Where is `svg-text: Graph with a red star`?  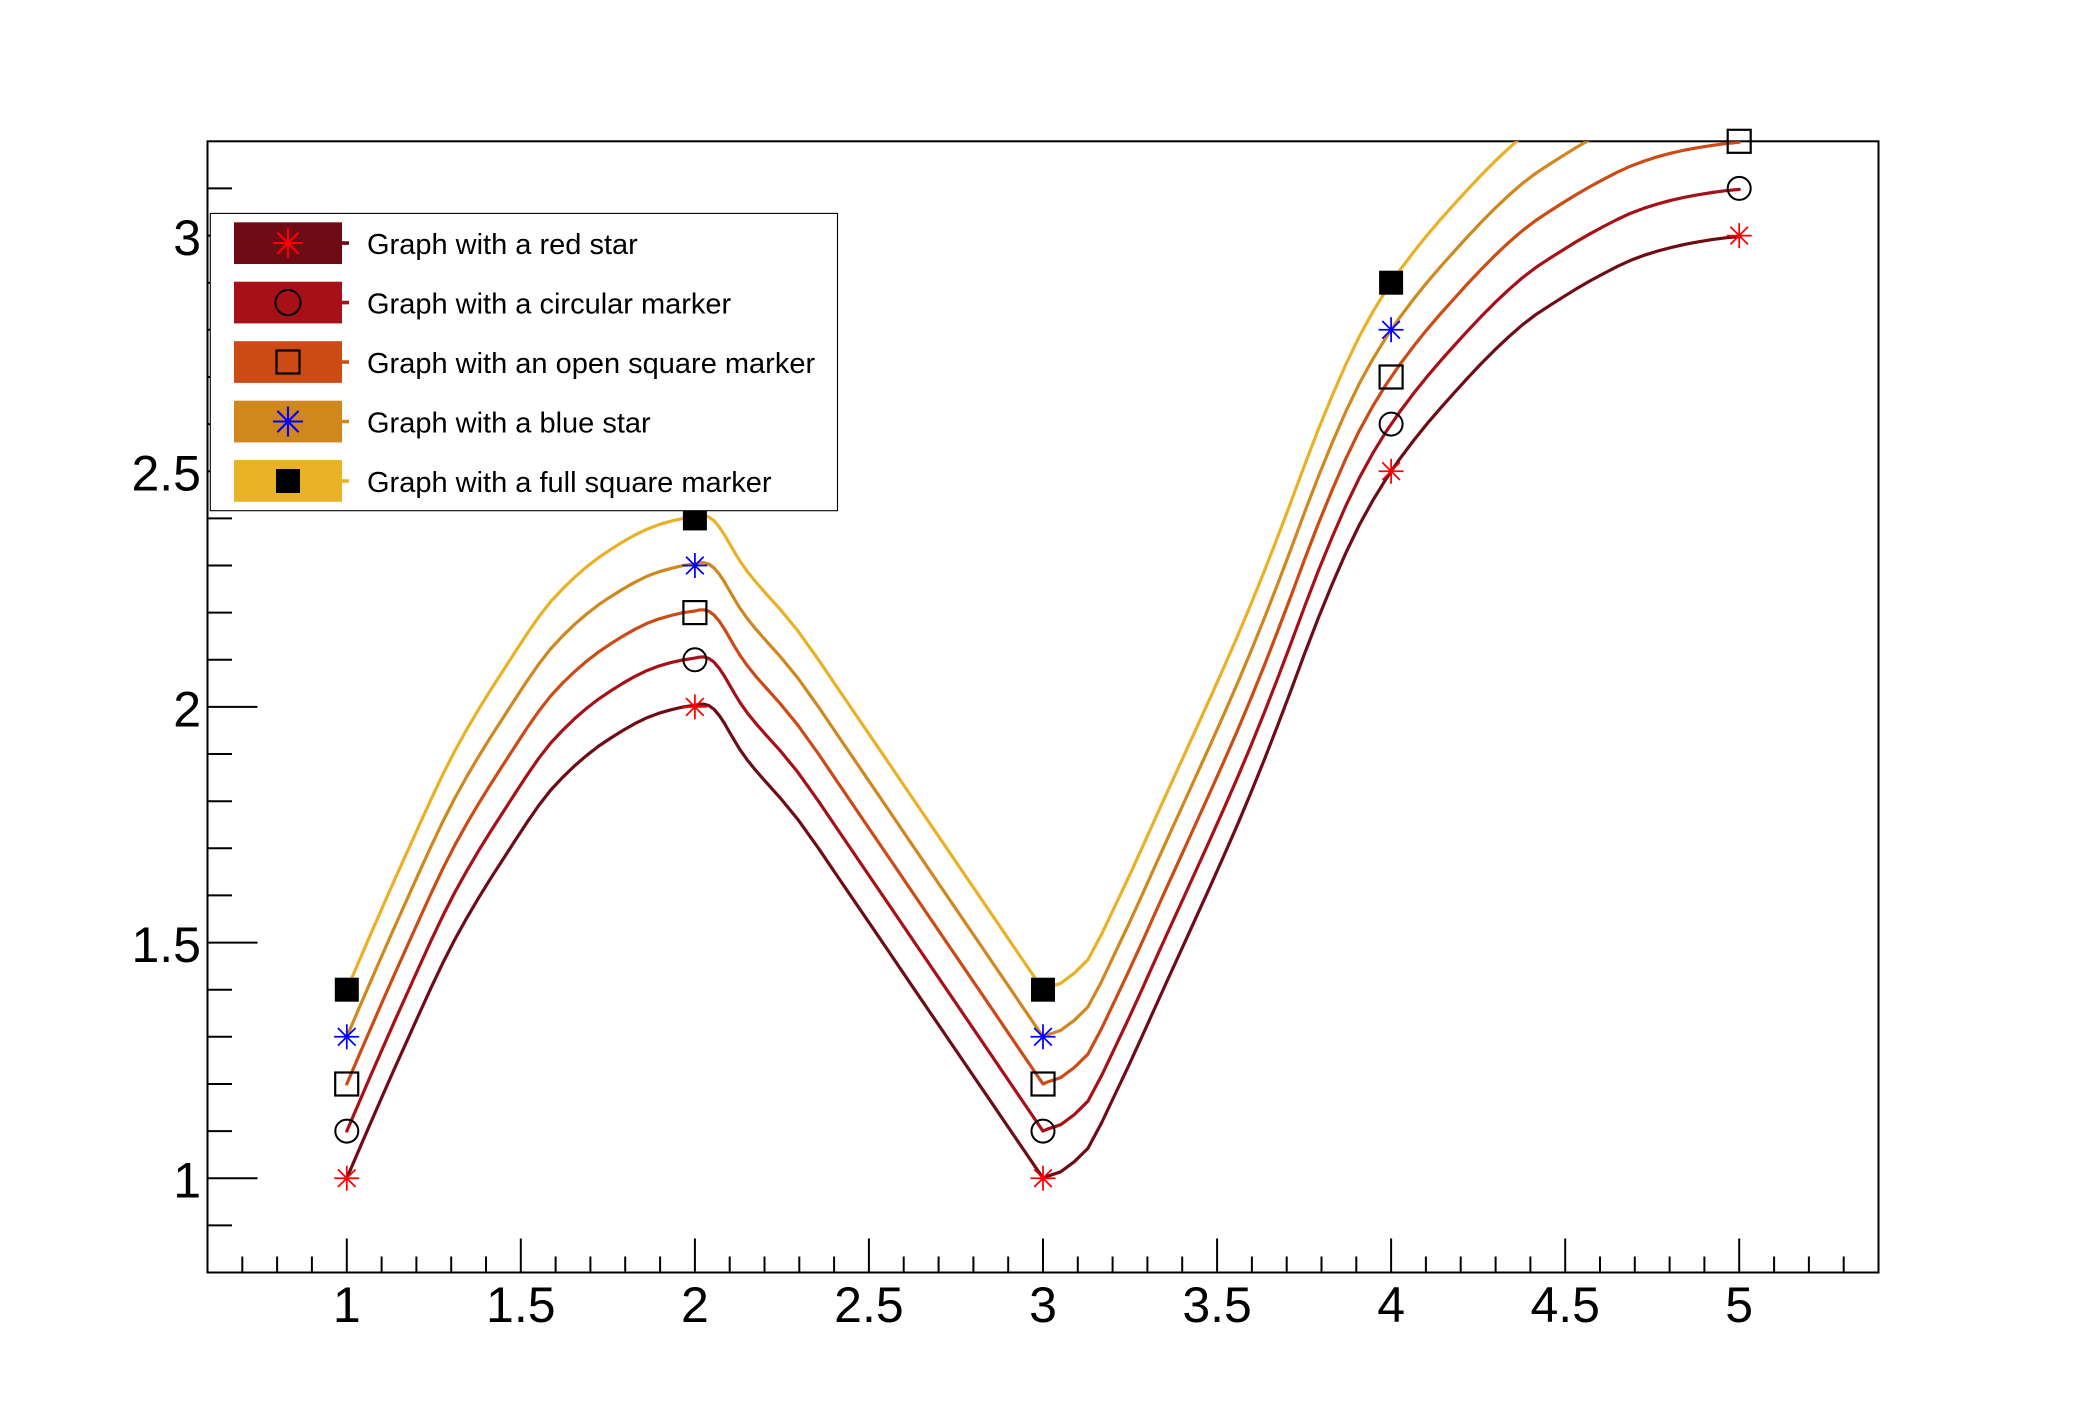 svg-text: Graph with a red star is located at coordinates (502, 245).